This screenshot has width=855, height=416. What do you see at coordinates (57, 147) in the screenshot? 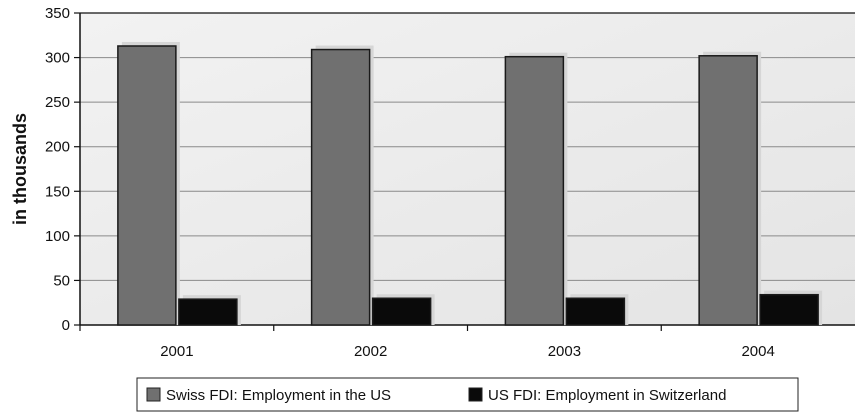
I see `y-tick-label: 200` at bounding box center [57, 147].